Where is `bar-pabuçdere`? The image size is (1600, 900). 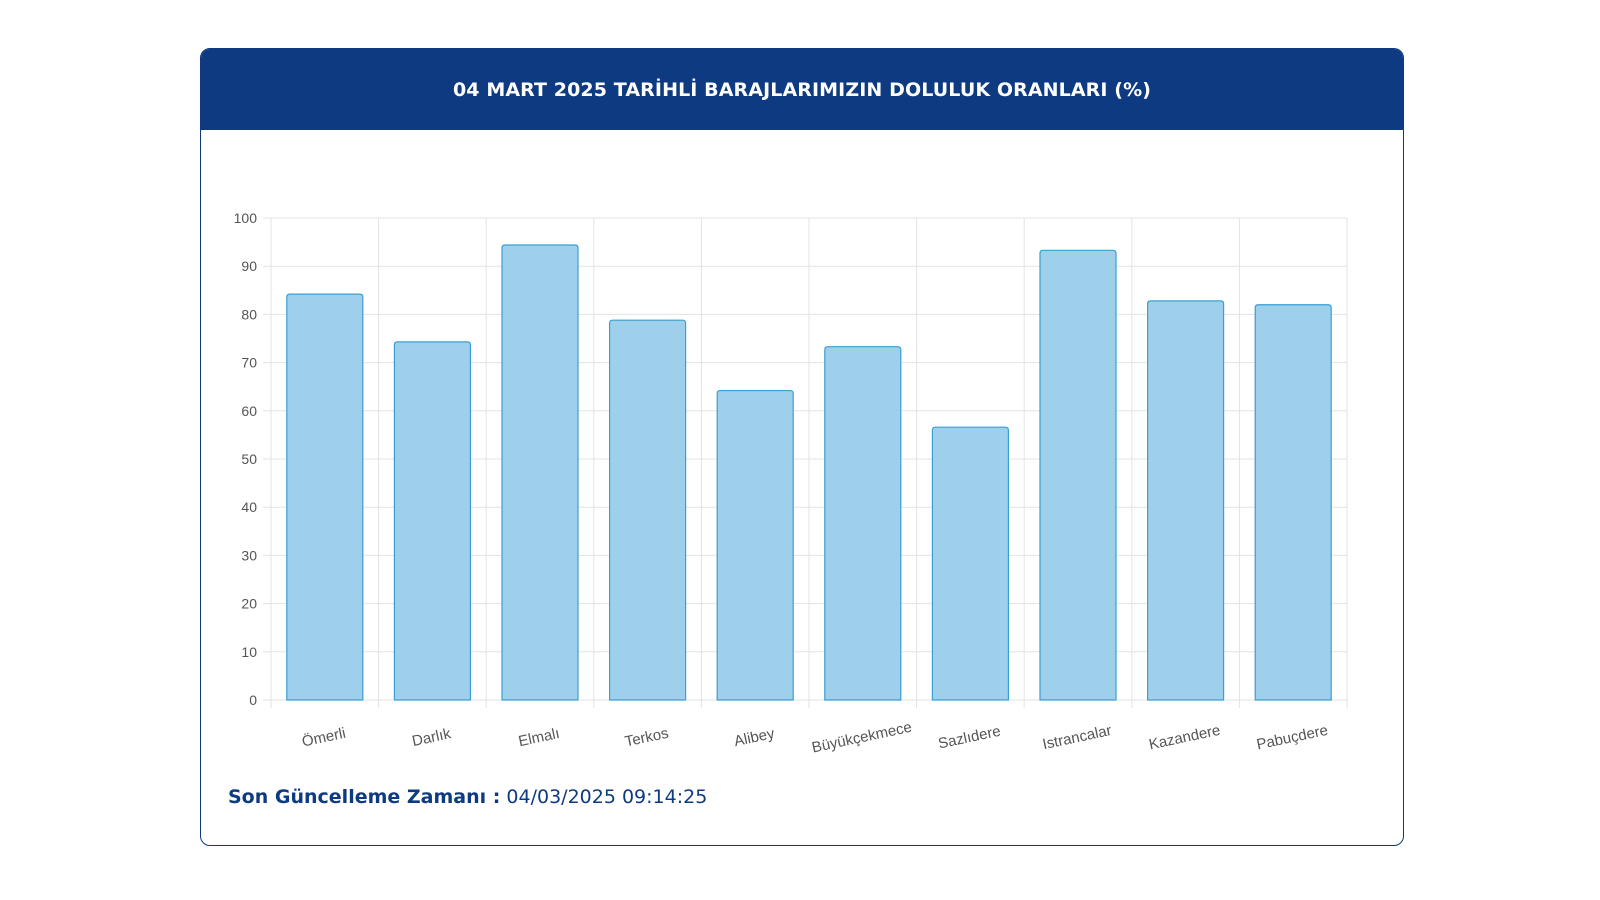 bar-pabuçdere is located at coordinates (1293, 502).